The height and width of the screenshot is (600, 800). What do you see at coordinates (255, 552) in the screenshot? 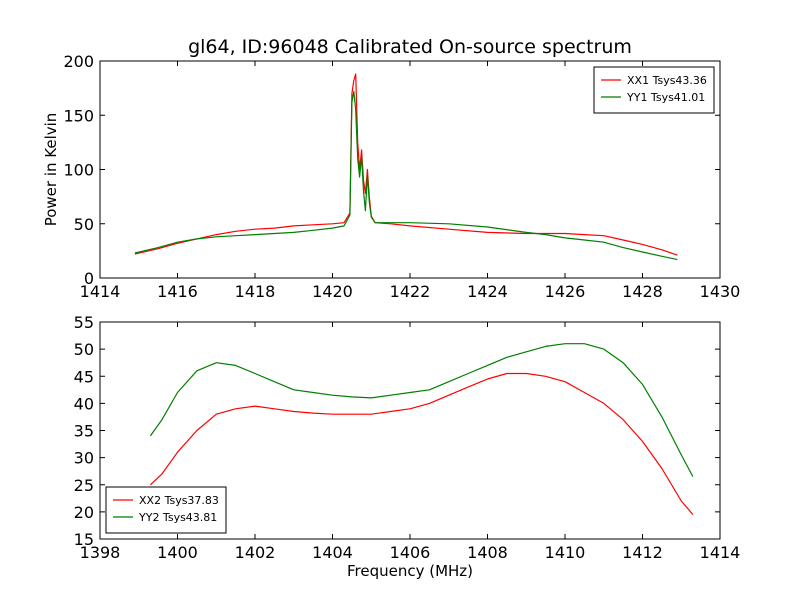
I see `x-tick-label: 1402` at bounding box center [255, 552].